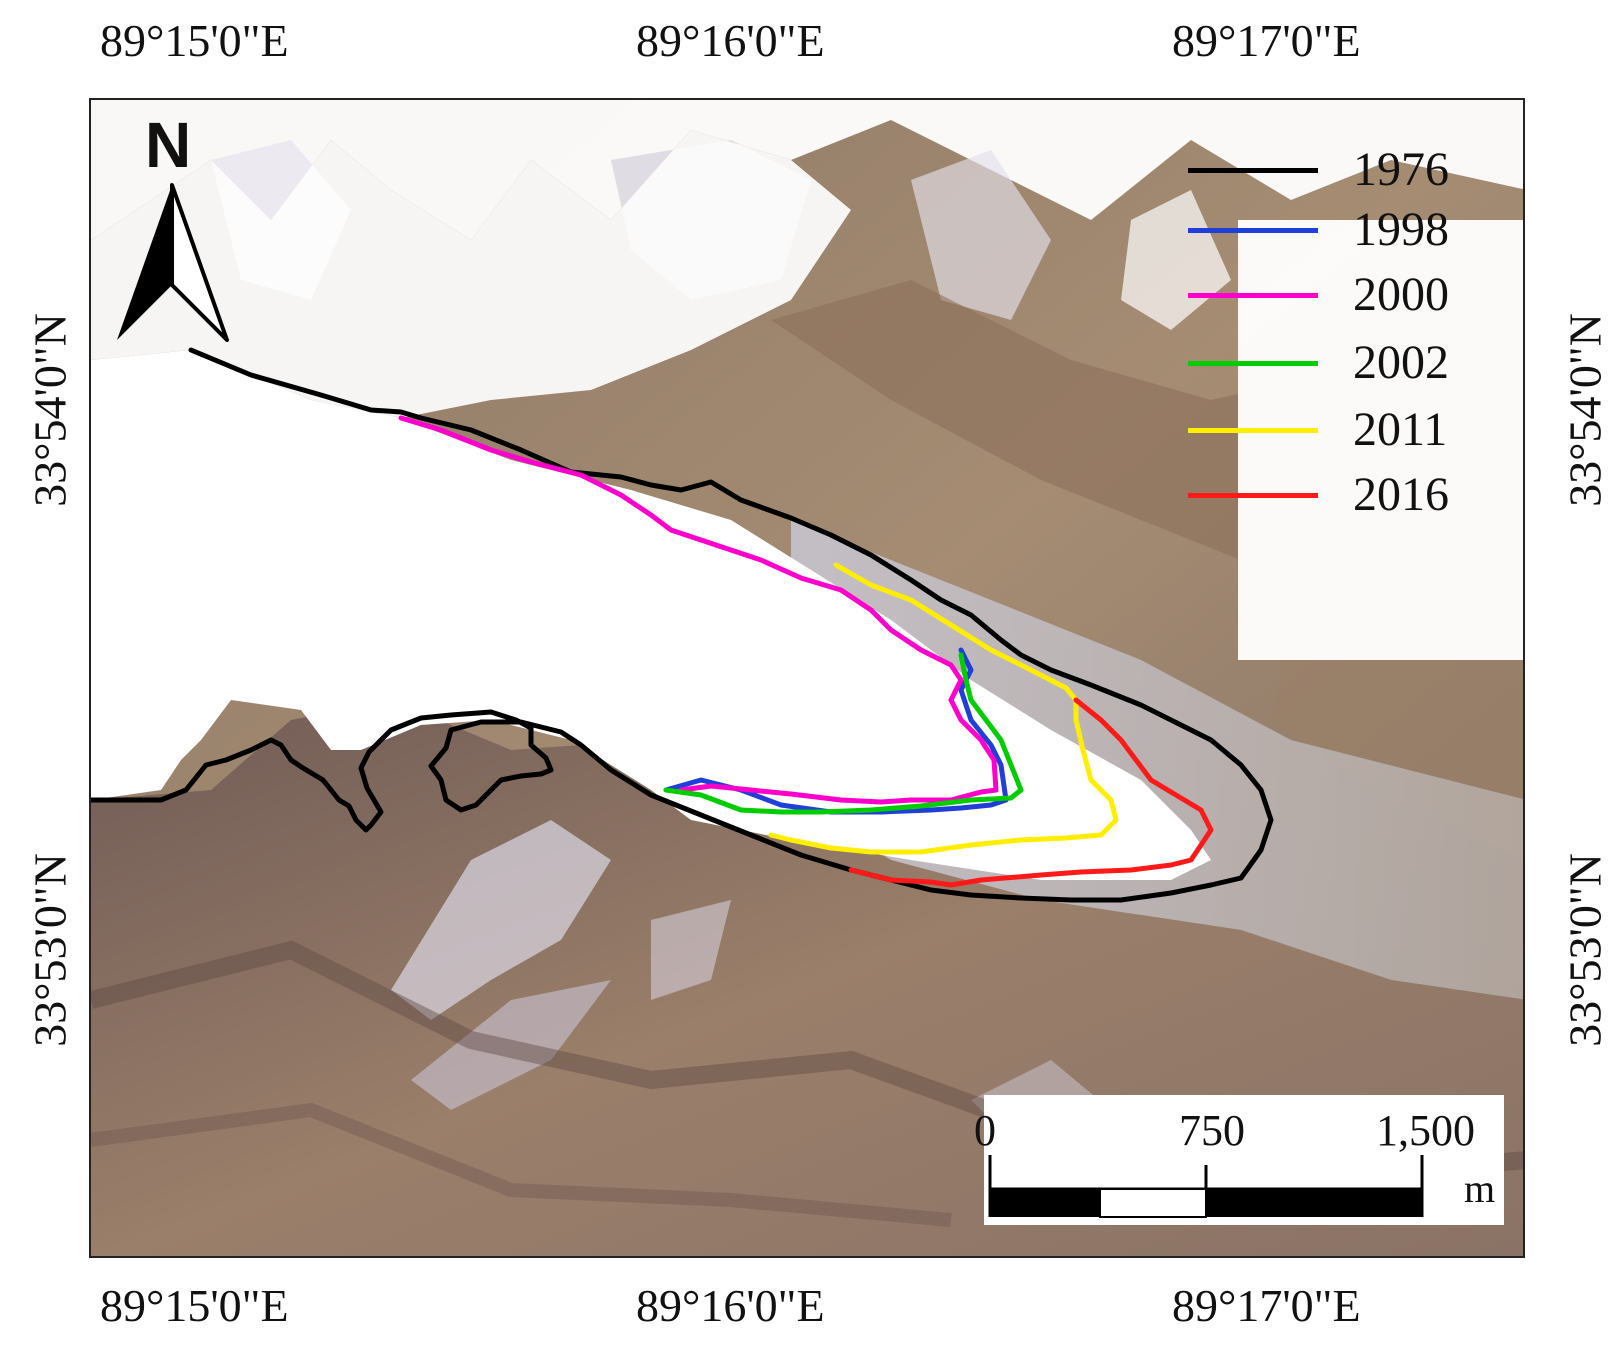 The height and width of the screenshot is (1345, 1611). What do you see at coordinates (1400, 429) in the screenshot?
I see `legend-label-2011: 2011` at bounding box center [1400, 429].